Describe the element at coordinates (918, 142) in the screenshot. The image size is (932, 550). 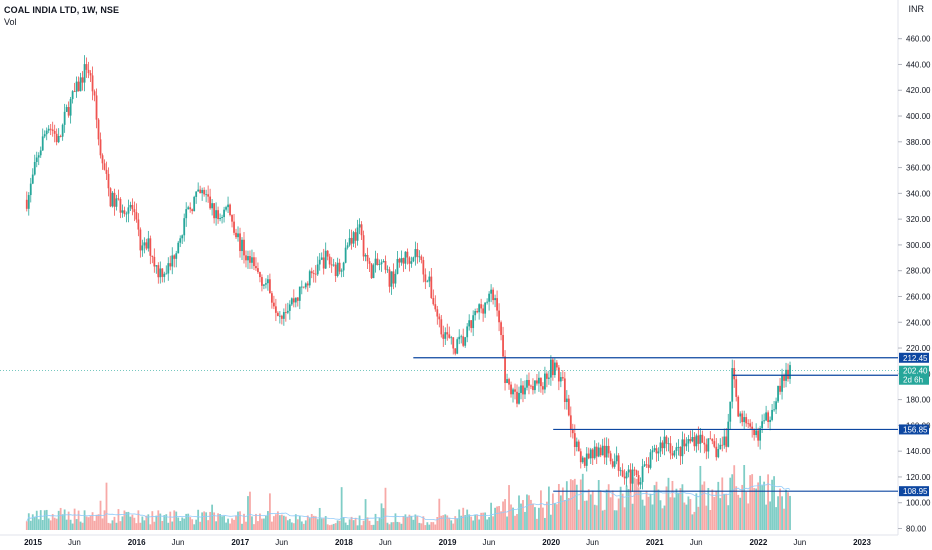
I see `price-tick-label: 380.00` at that location.